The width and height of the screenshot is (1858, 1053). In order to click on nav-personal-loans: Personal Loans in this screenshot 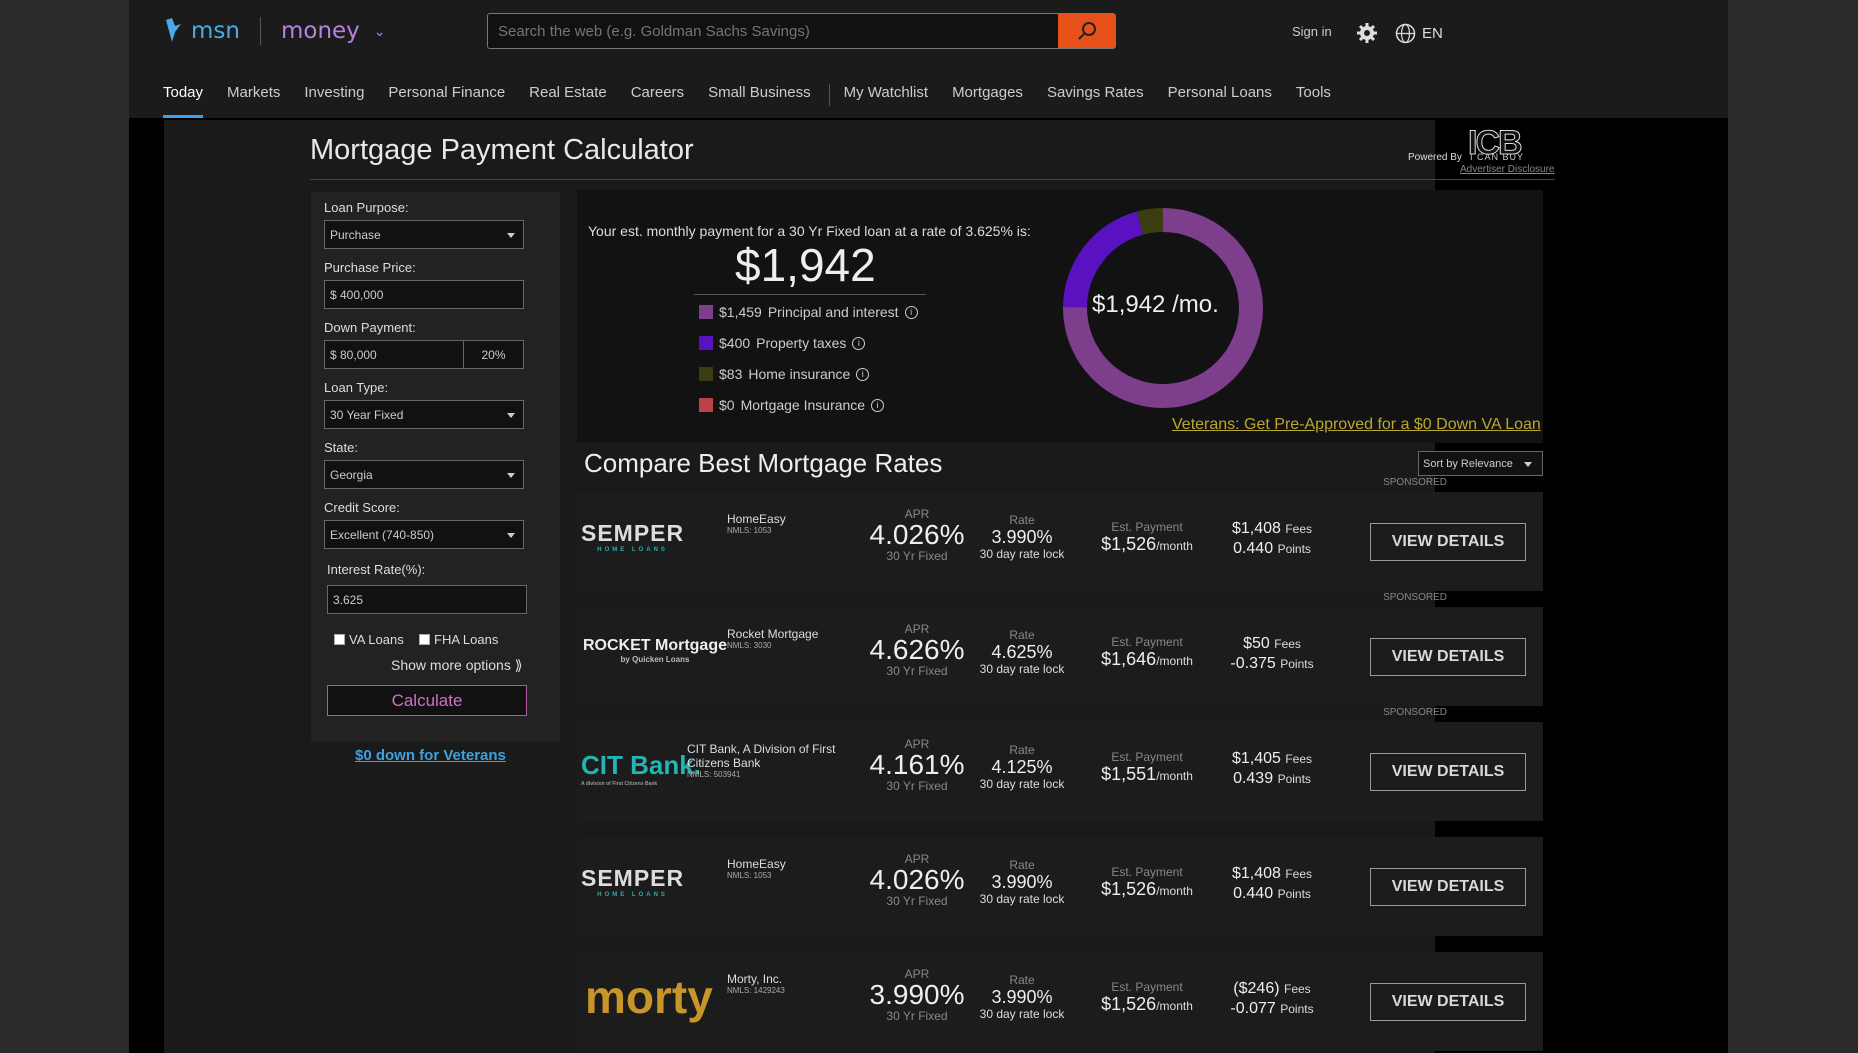, I will do `click(1219, 92)`.